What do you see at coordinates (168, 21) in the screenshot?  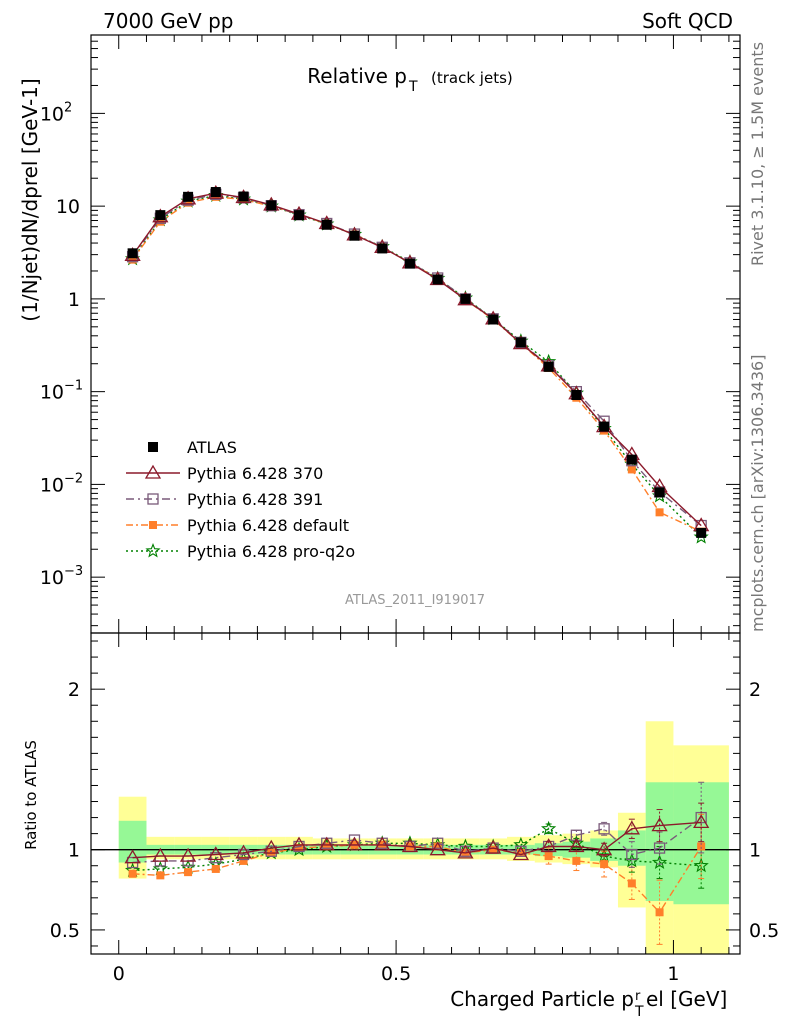 I see `header-left: 7000 GeV pp` at bounding box center [168, 21].